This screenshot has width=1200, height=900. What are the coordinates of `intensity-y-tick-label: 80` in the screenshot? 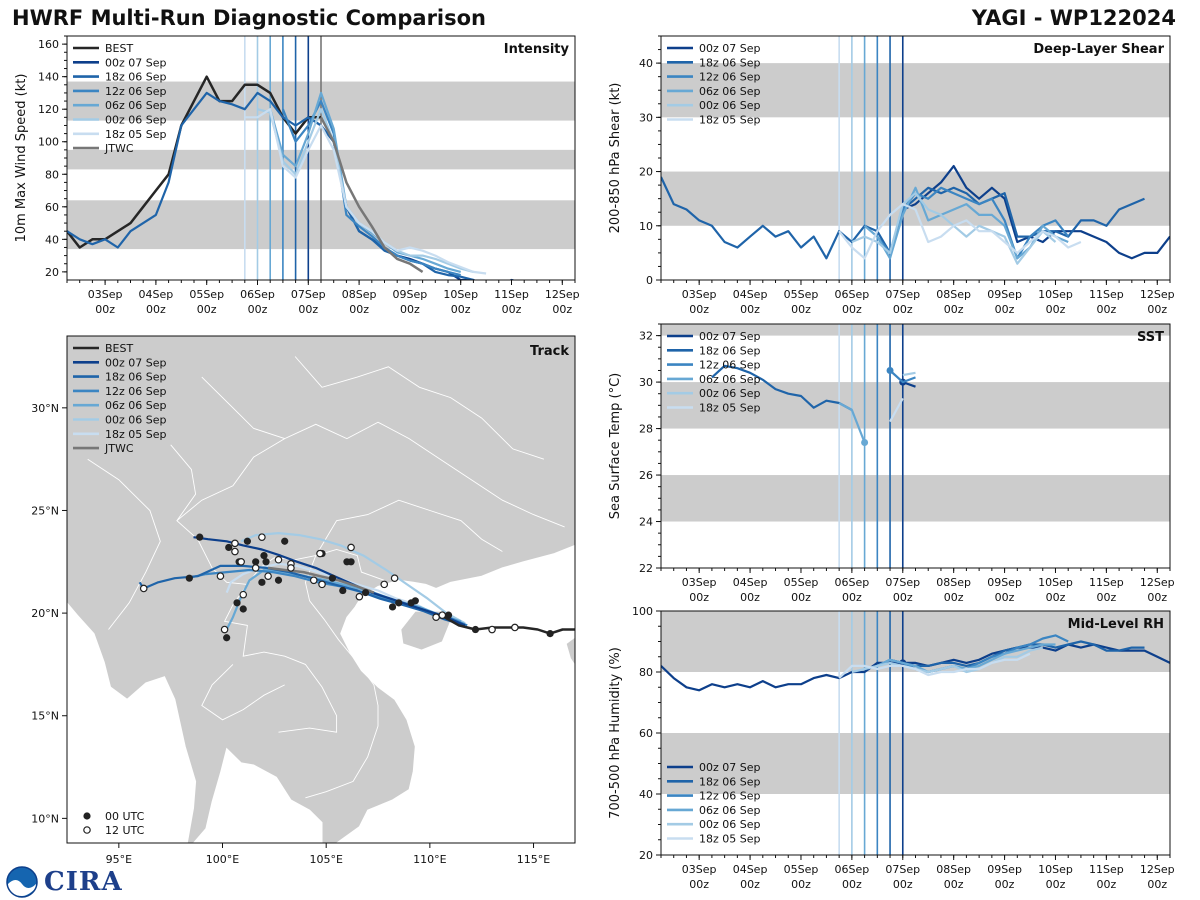 It's located at (52, 174).